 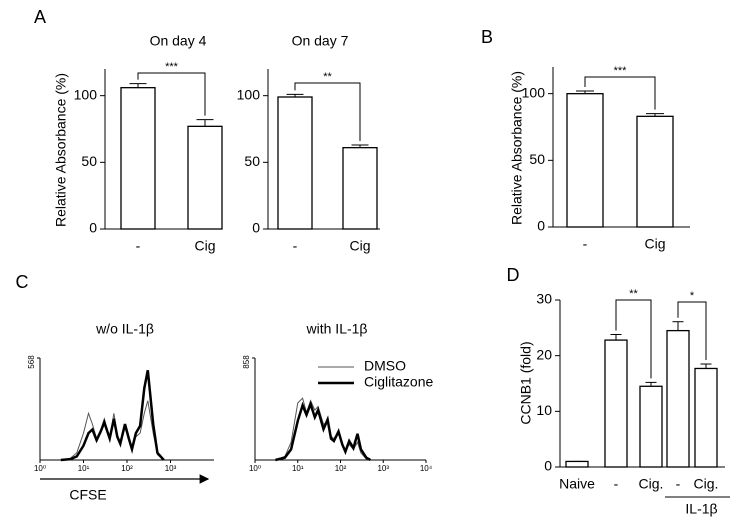 What do you see at coordinates (398, 382) in the screenshot?
I see `legend-label: Ciglitazone` at bounding box center [398, 382].